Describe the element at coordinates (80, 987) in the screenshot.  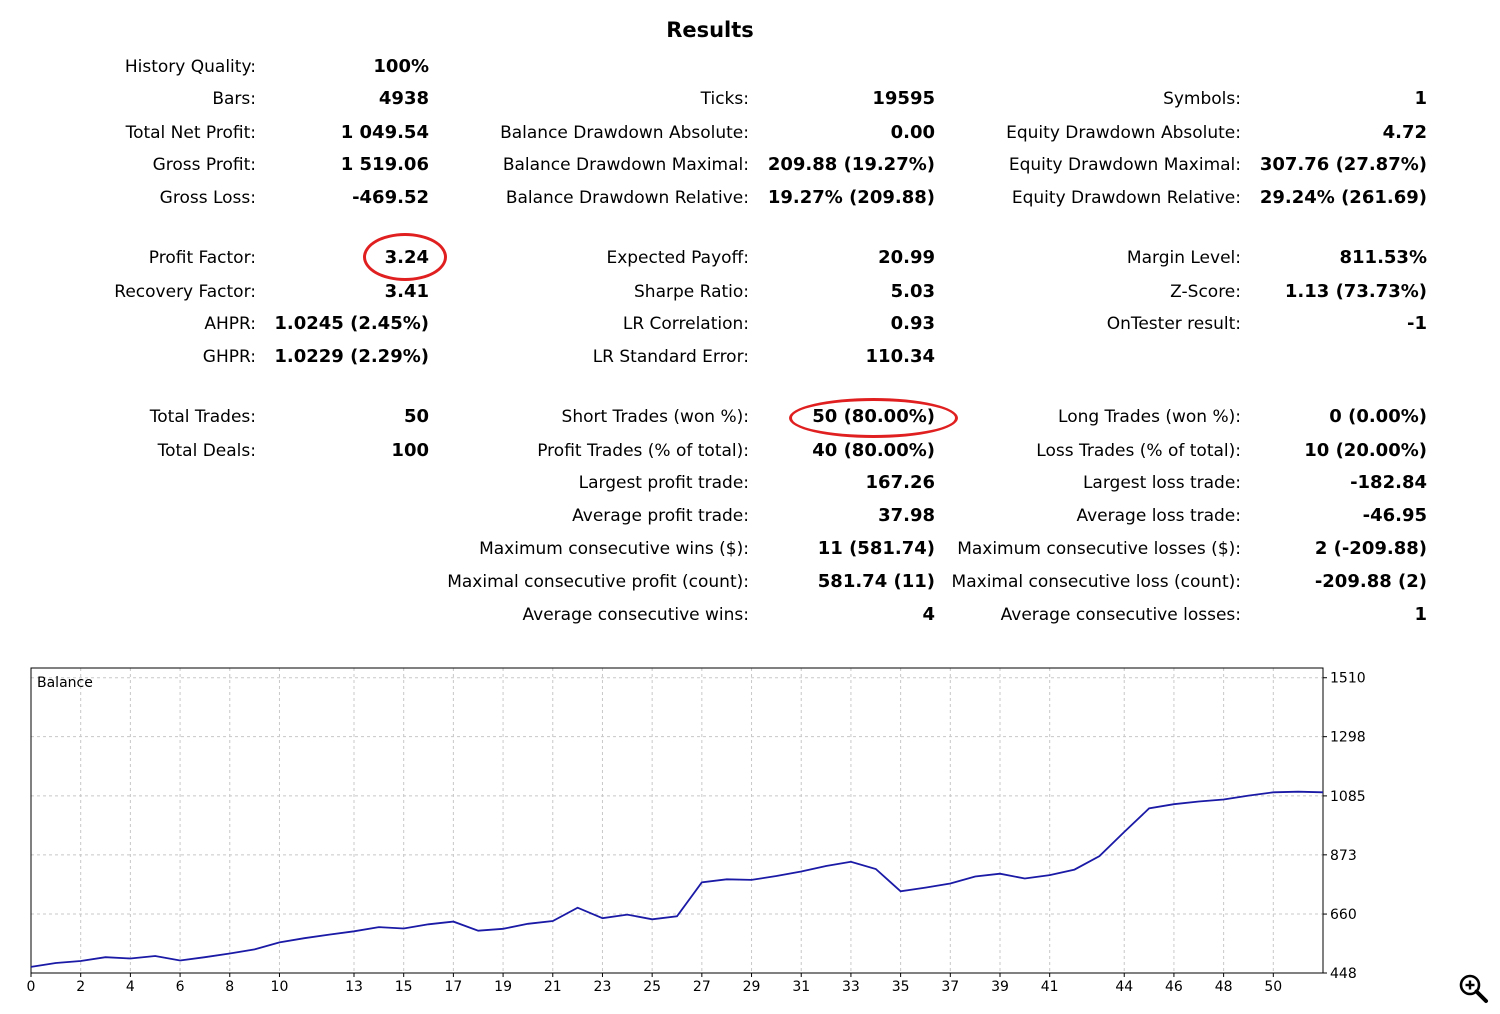
I see `x-tick-label: 2` at that location.